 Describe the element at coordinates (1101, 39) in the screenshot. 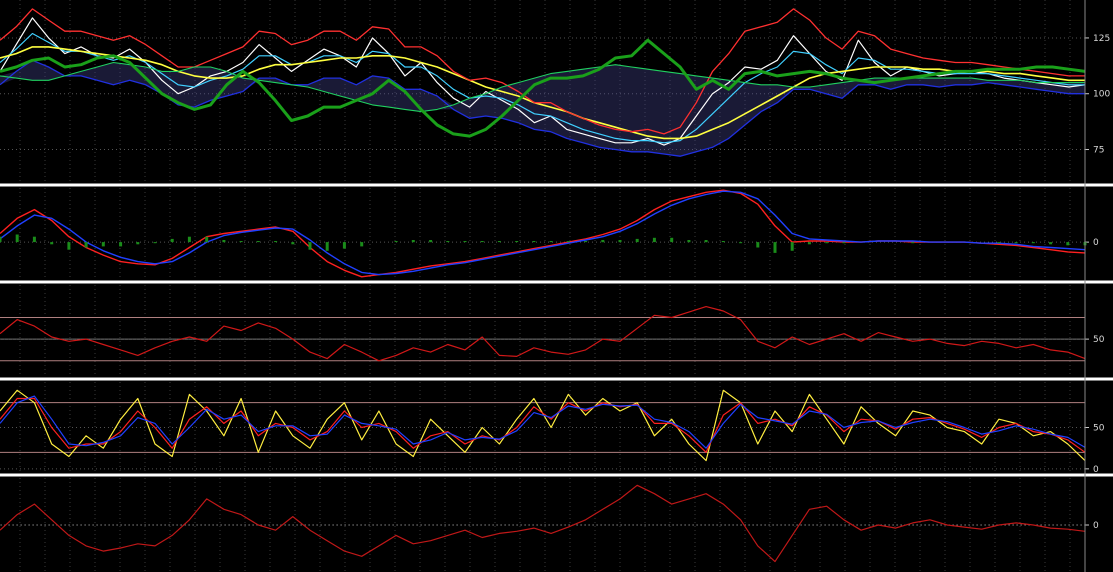

I see `y-tick-label: 125` at that location.